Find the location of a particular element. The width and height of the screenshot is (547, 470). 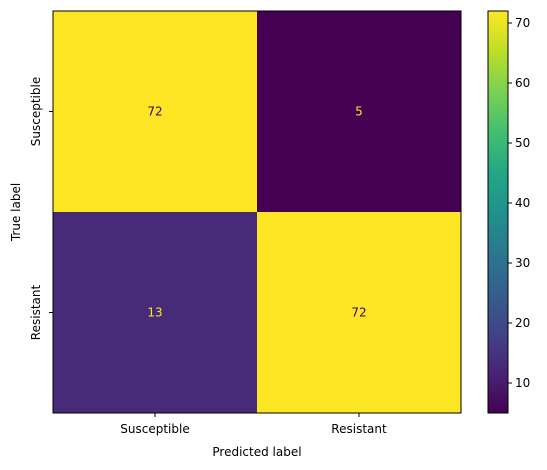

y-axis-label: True label is located at coordinates (16, 212).